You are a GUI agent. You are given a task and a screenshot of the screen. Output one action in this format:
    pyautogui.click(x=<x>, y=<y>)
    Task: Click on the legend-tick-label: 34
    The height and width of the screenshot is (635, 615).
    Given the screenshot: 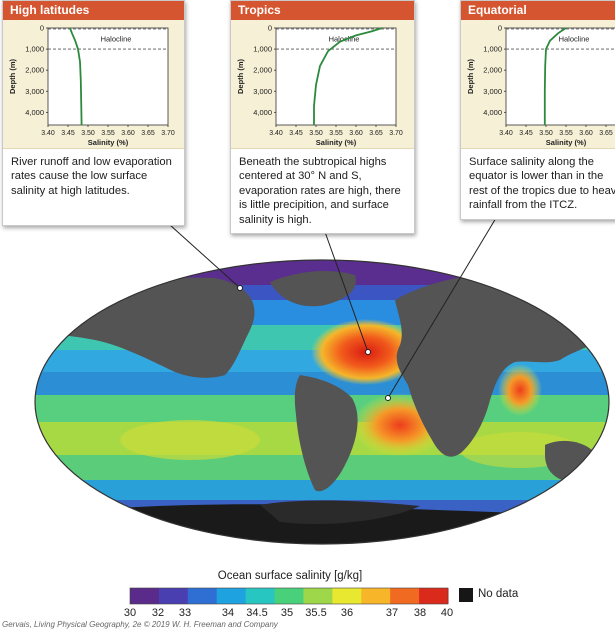 What is the action you would take?
    pyautogui.click(x=228, y=613)
    